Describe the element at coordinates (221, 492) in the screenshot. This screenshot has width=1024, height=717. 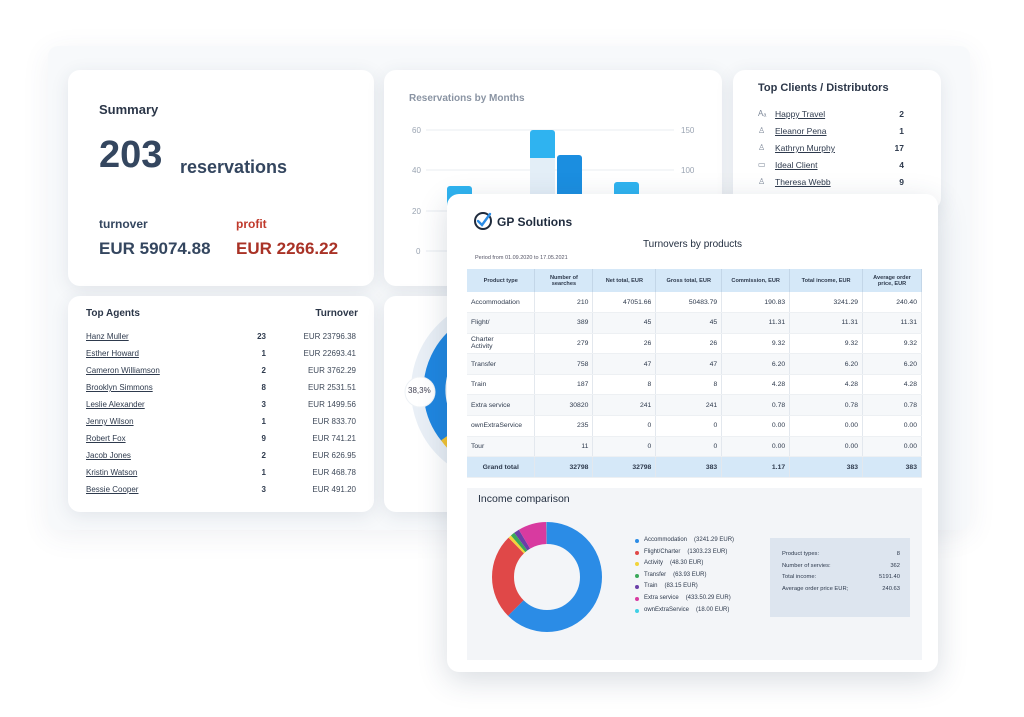
I see `agent-row: Bessie Cooper 3 EUR 491.20` at that location.